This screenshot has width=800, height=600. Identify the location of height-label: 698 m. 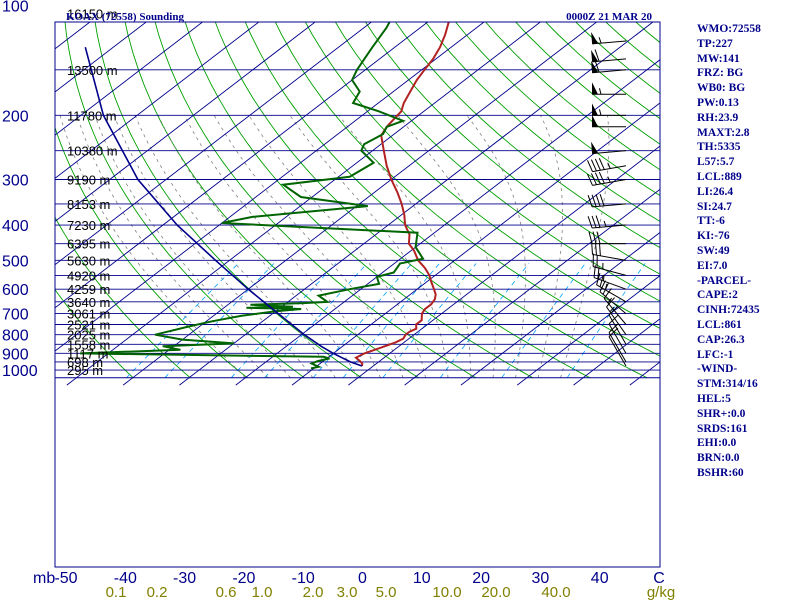
(85, 362).